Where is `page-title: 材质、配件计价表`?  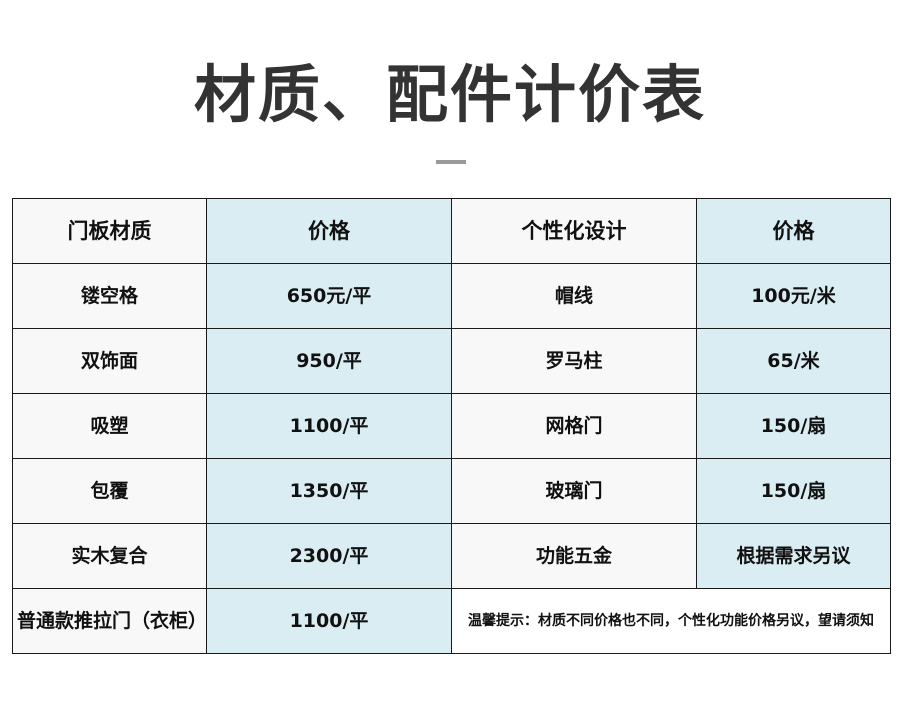
page-title: 材质、配件计价表 is located at coordinates (449, 99).